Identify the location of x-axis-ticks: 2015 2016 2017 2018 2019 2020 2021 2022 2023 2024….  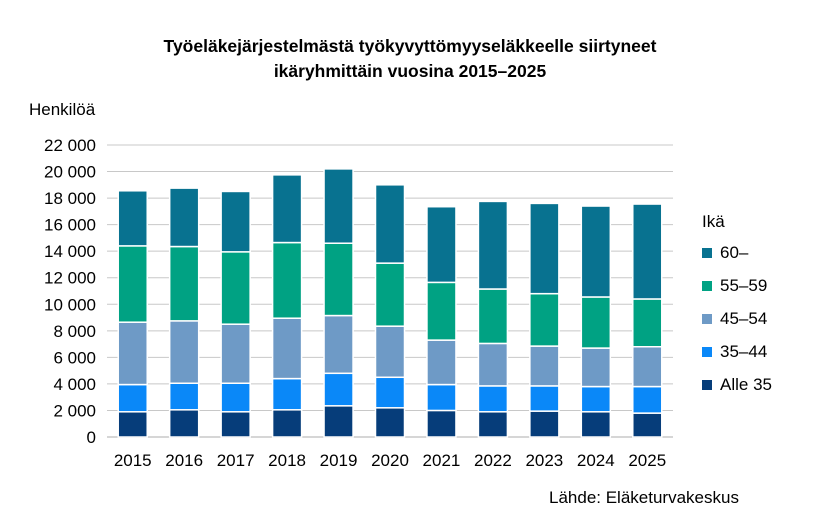
(390, 460).